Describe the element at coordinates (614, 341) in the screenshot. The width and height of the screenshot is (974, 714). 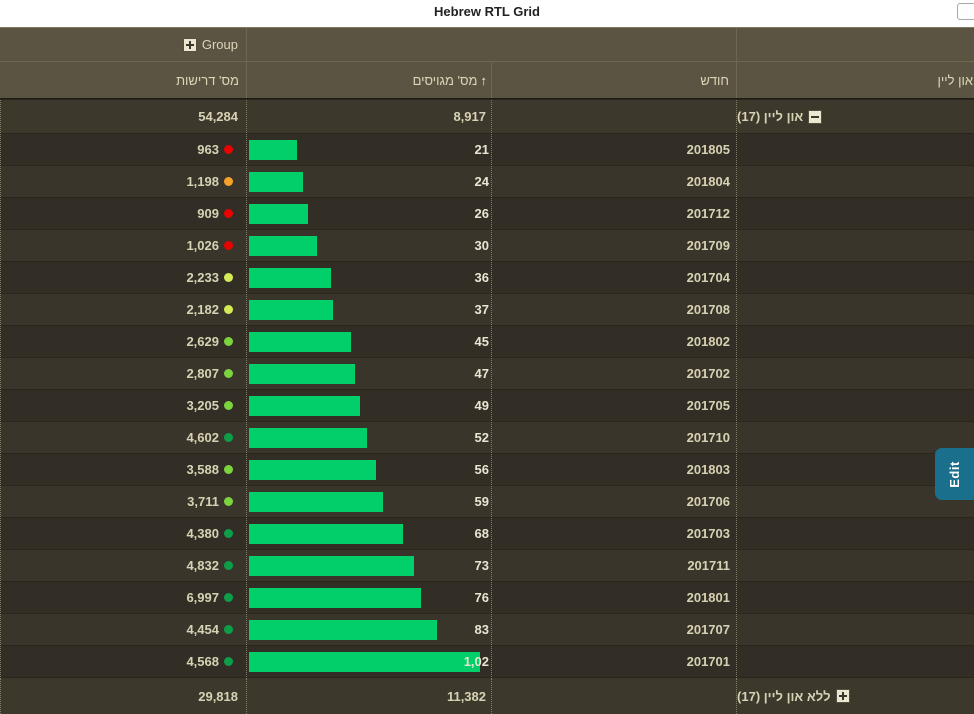
I see `month-cell: 201802` at that location.